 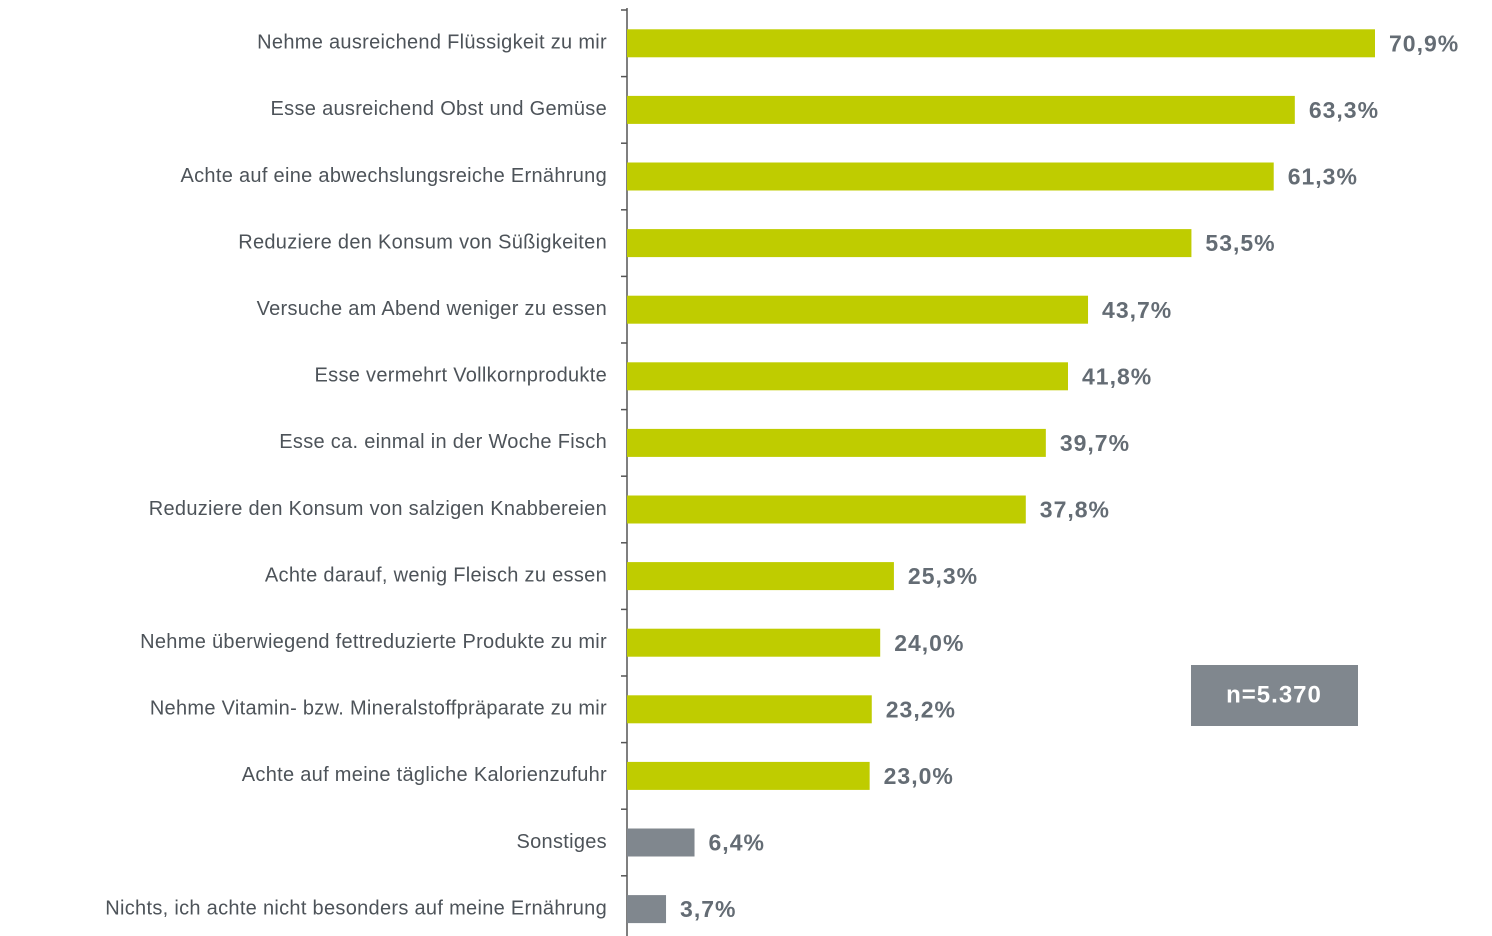 What do you see at coordinates (443, 442) in the screenshot?
I see `category-label: Esse ca. einmal in der Woche Fisch` at bounding box center [443, 442].